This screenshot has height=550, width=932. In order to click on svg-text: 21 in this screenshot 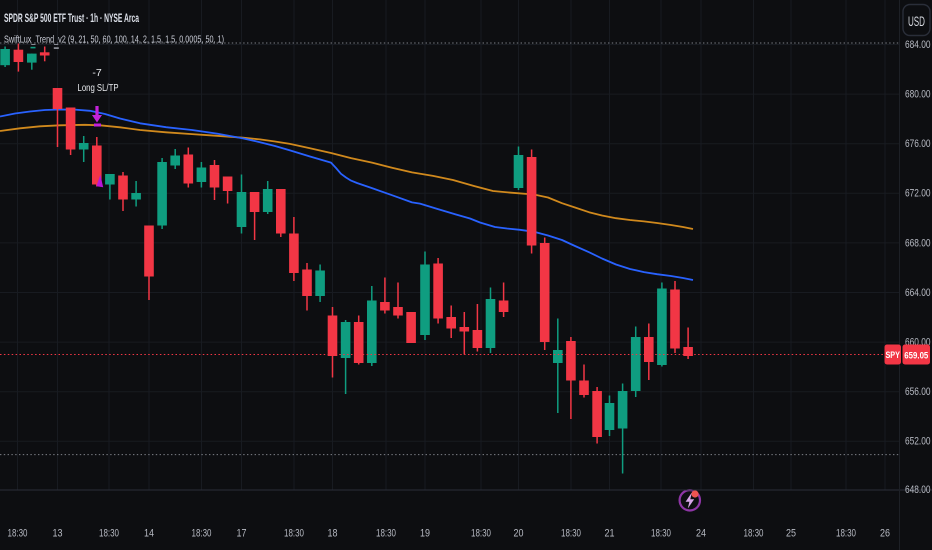, I will do `click(610, 534)`.